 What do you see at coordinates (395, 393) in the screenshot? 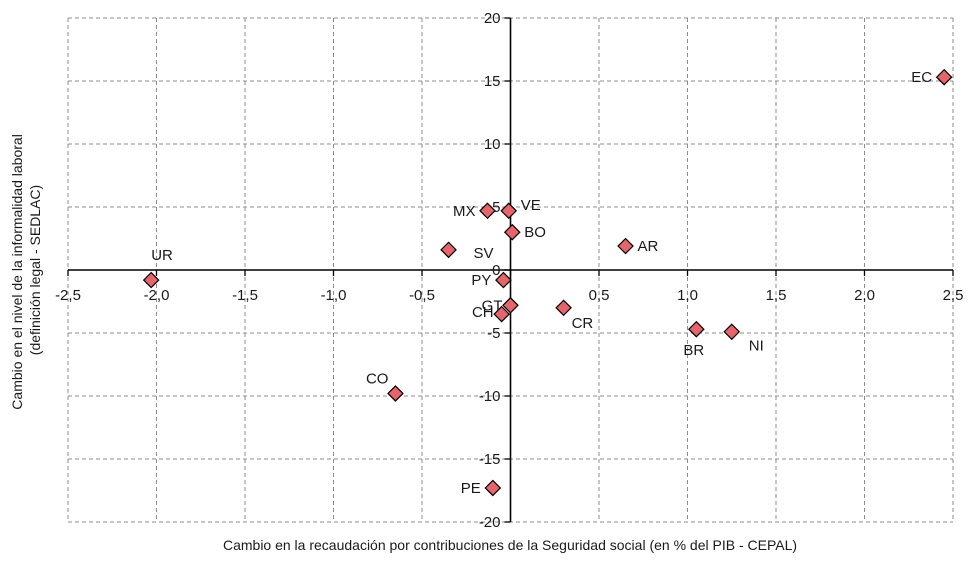
I see `data-point-co` at bounding box center [395, 393].